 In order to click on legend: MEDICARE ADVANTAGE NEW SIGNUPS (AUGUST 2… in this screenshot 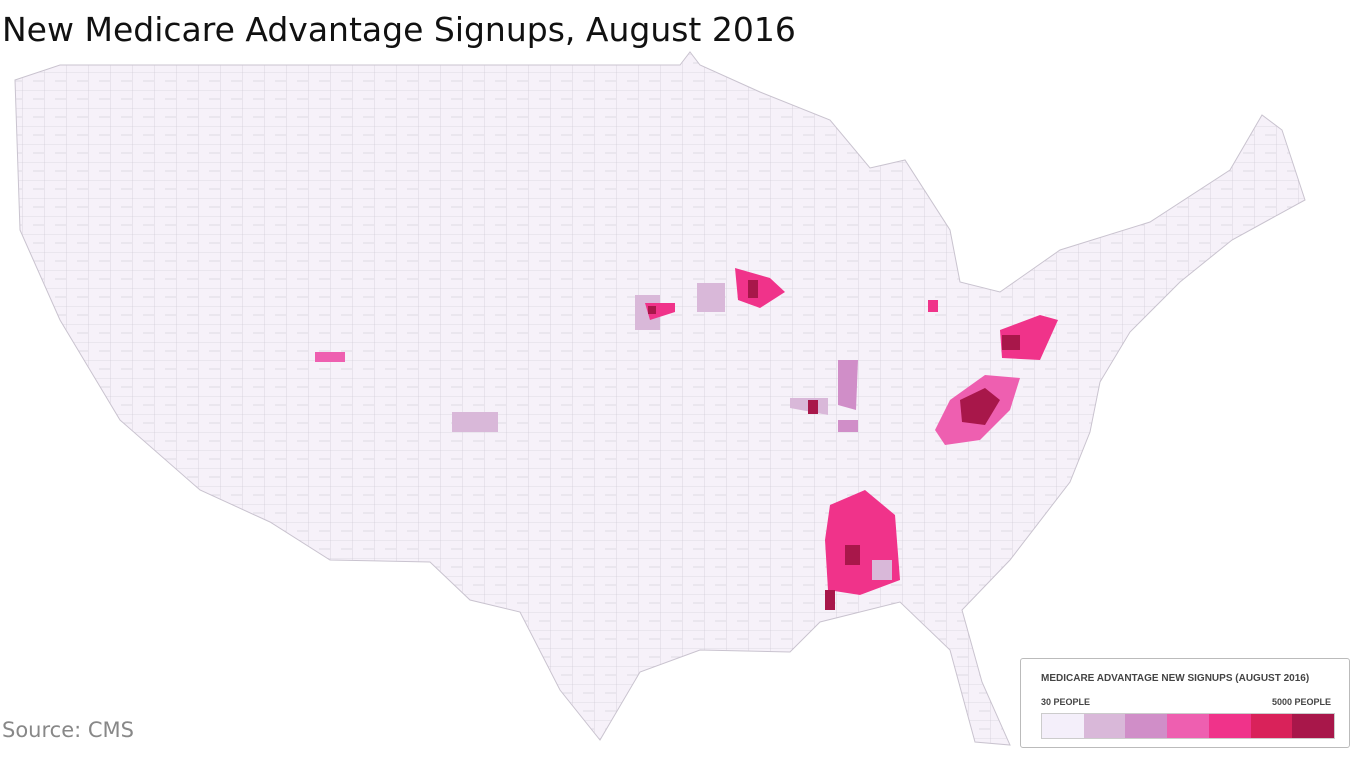, I will do `click(1185, 703)`.